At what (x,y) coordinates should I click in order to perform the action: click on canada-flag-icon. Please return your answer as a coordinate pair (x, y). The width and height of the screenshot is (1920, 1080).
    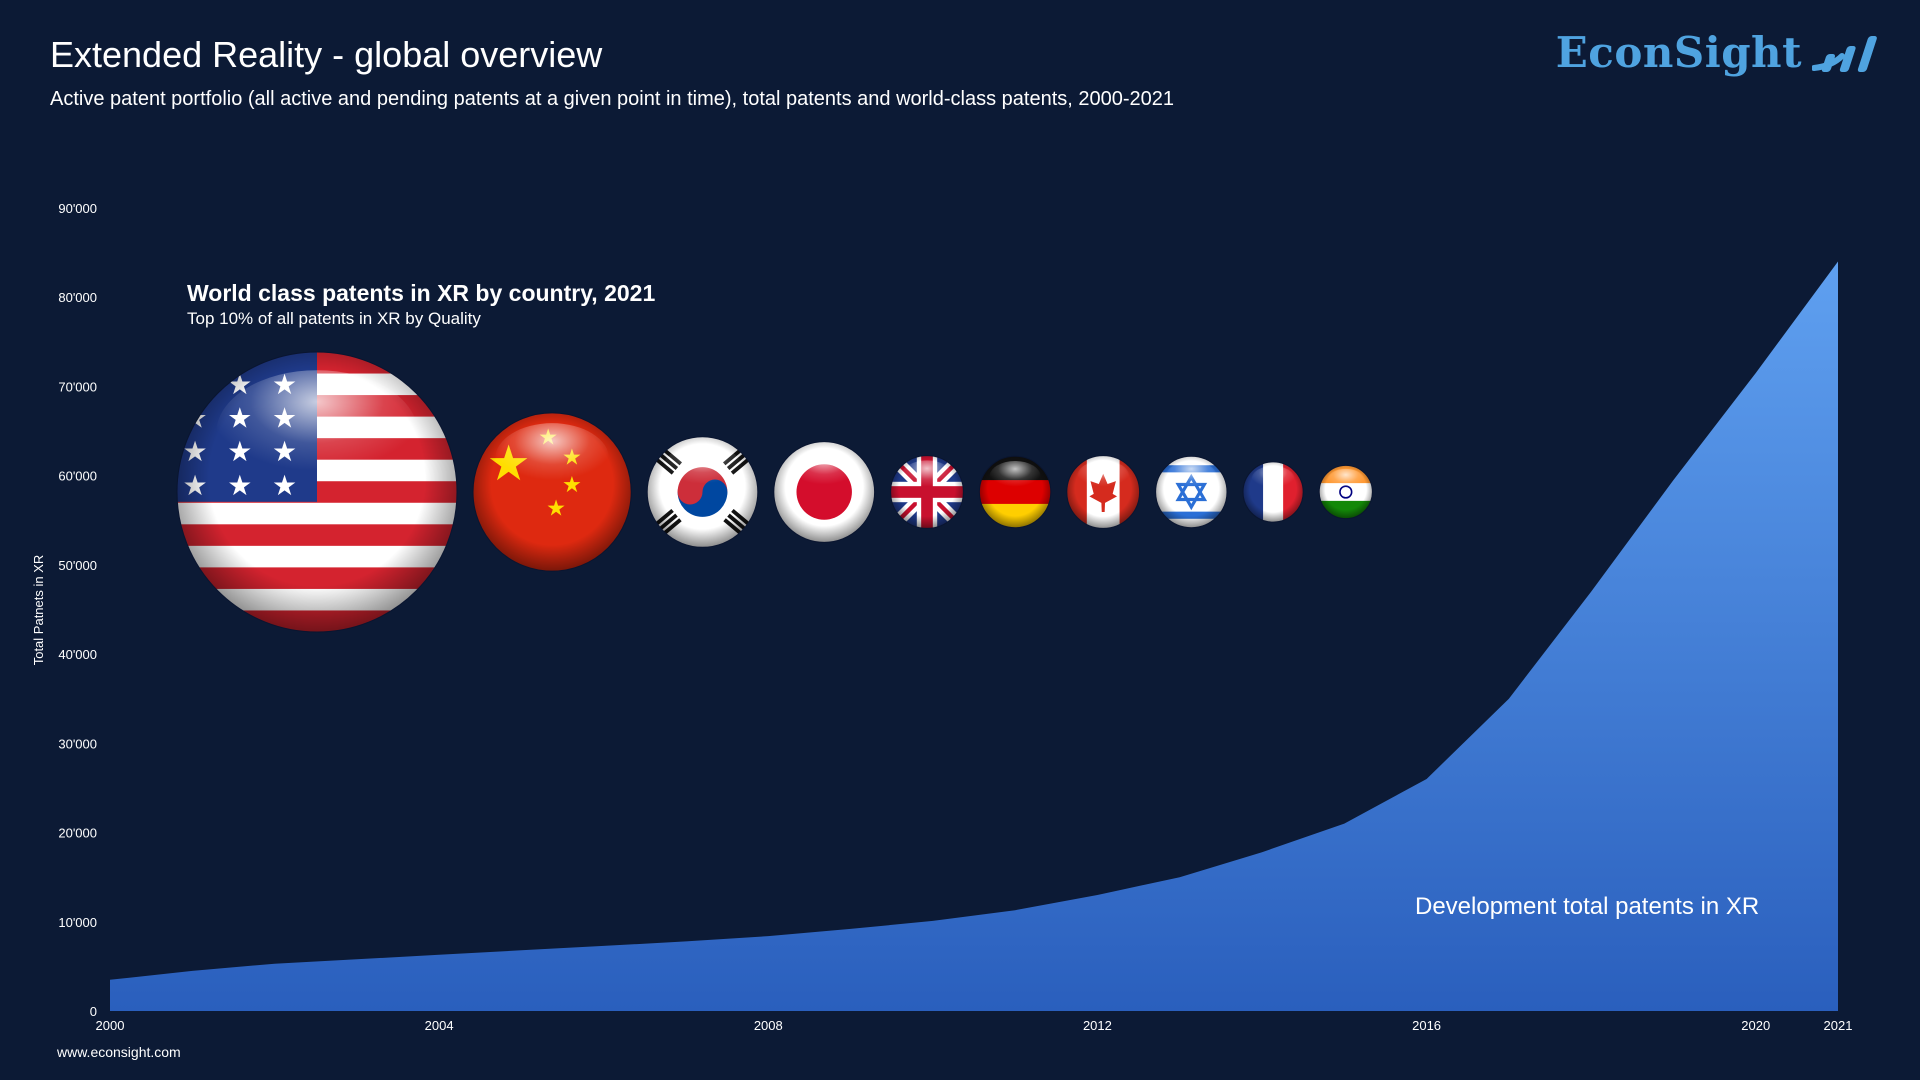
    Looking at the image, I should click on (1103, 492).